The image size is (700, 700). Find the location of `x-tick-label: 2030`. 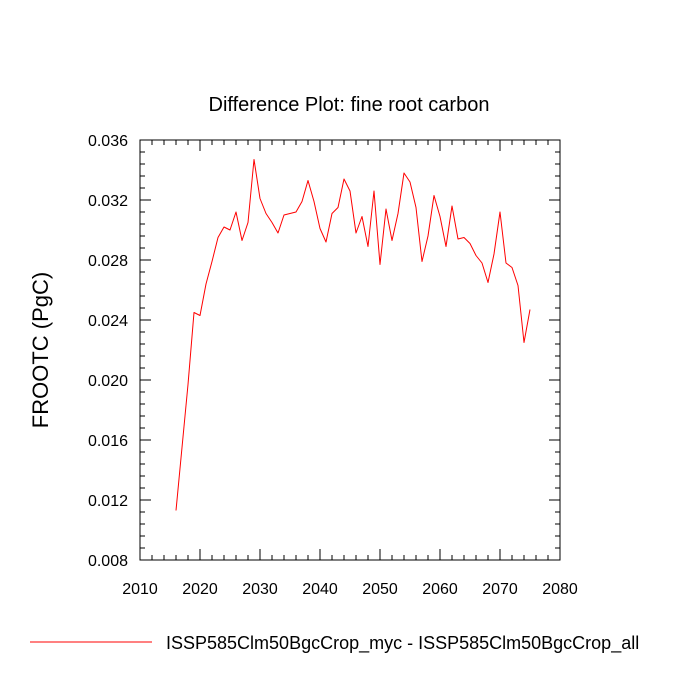

x-tick-label: 2030 is located at coordinates (260, 589).